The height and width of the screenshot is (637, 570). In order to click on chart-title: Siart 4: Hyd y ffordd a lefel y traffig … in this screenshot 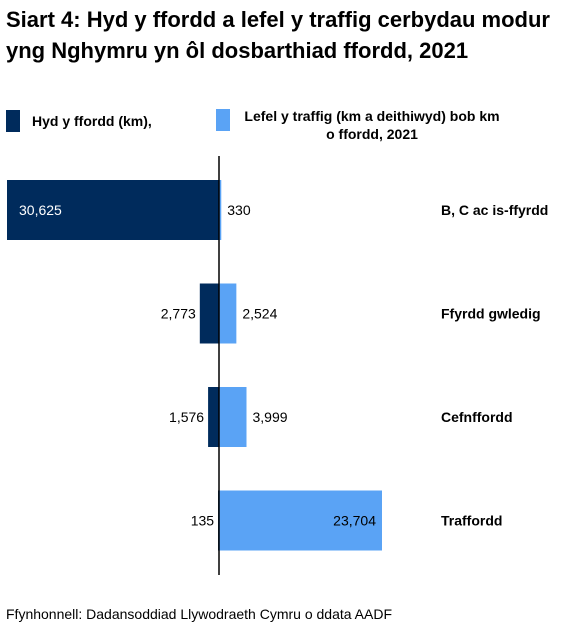, I will do `click(278, 35)`.